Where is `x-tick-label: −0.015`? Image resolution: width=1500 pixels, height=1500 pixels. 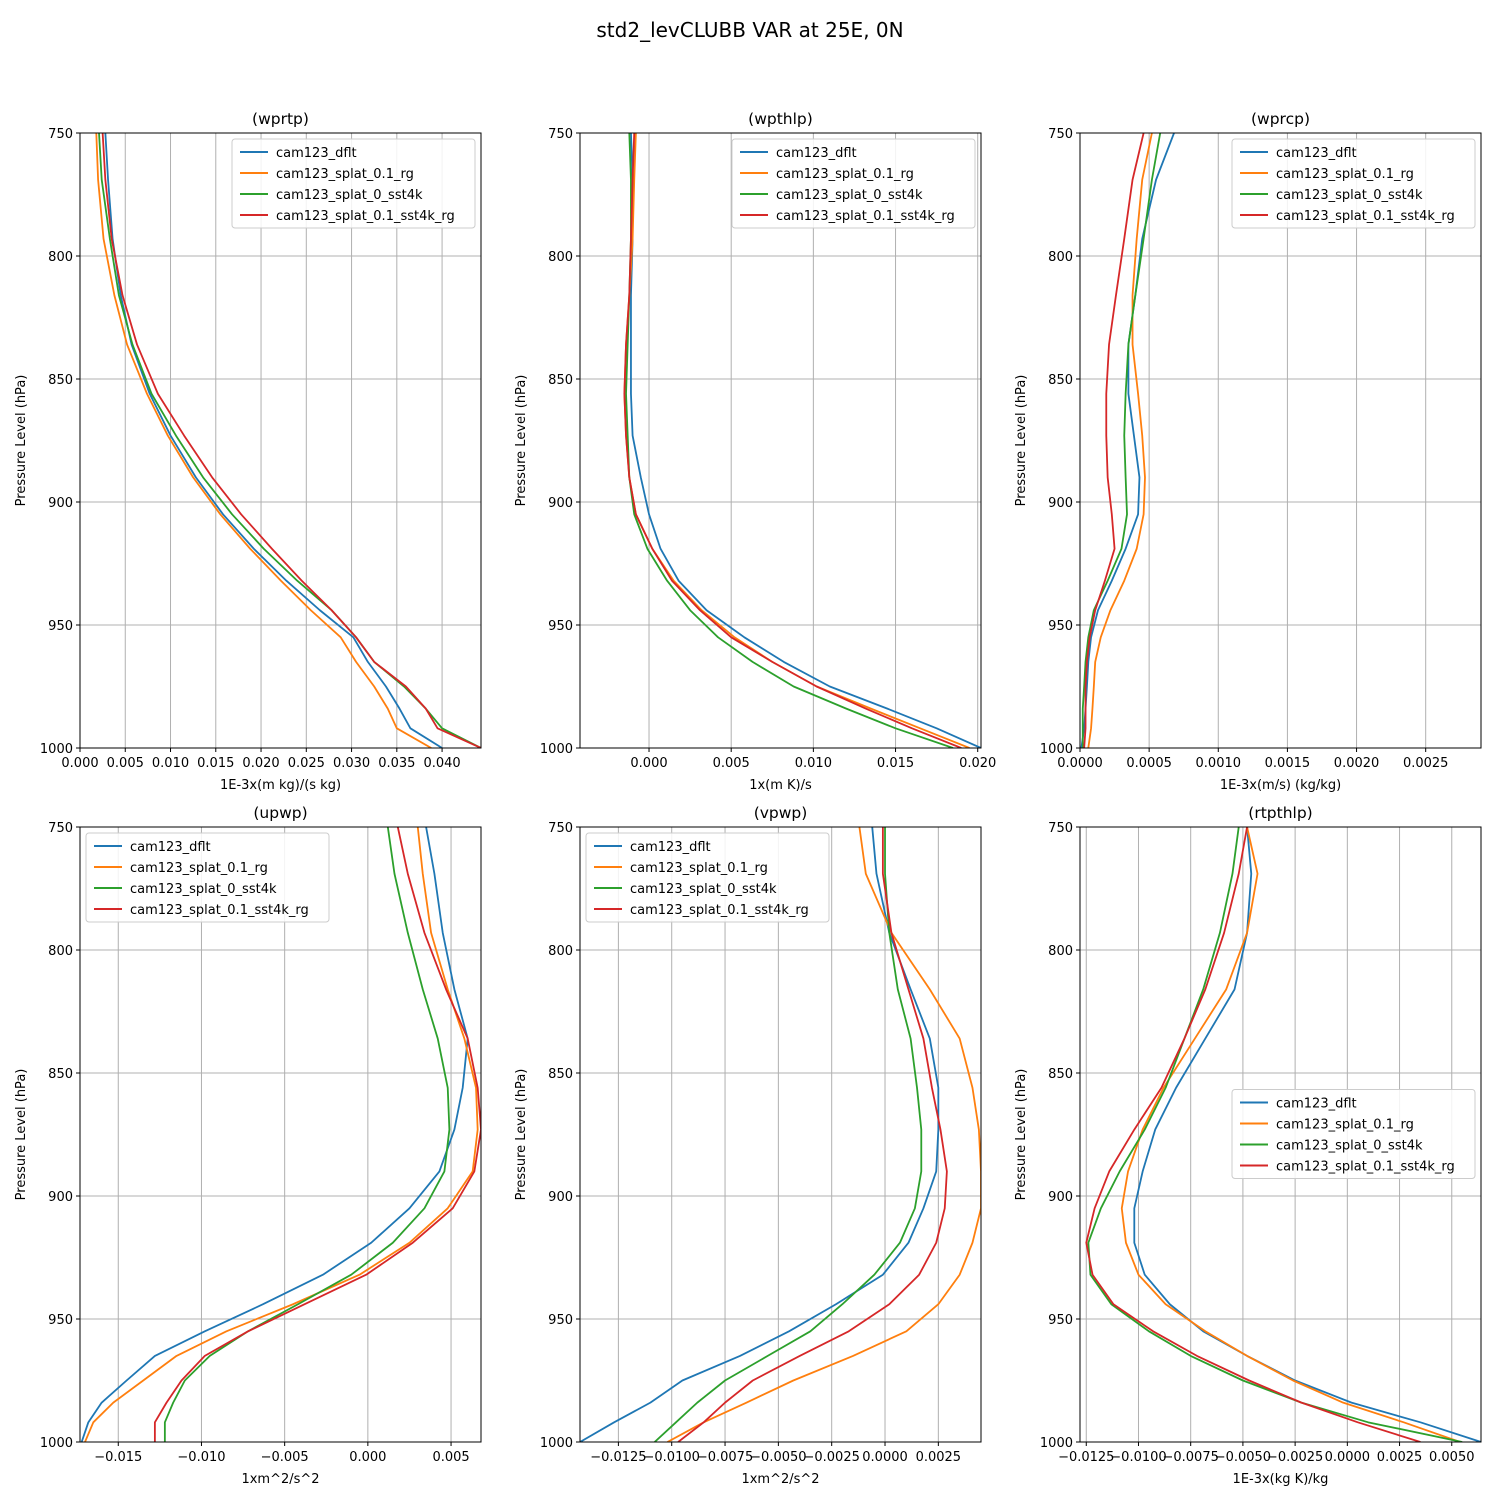
x-tick-label: −0.015 is located at coordinates (118, 1457).